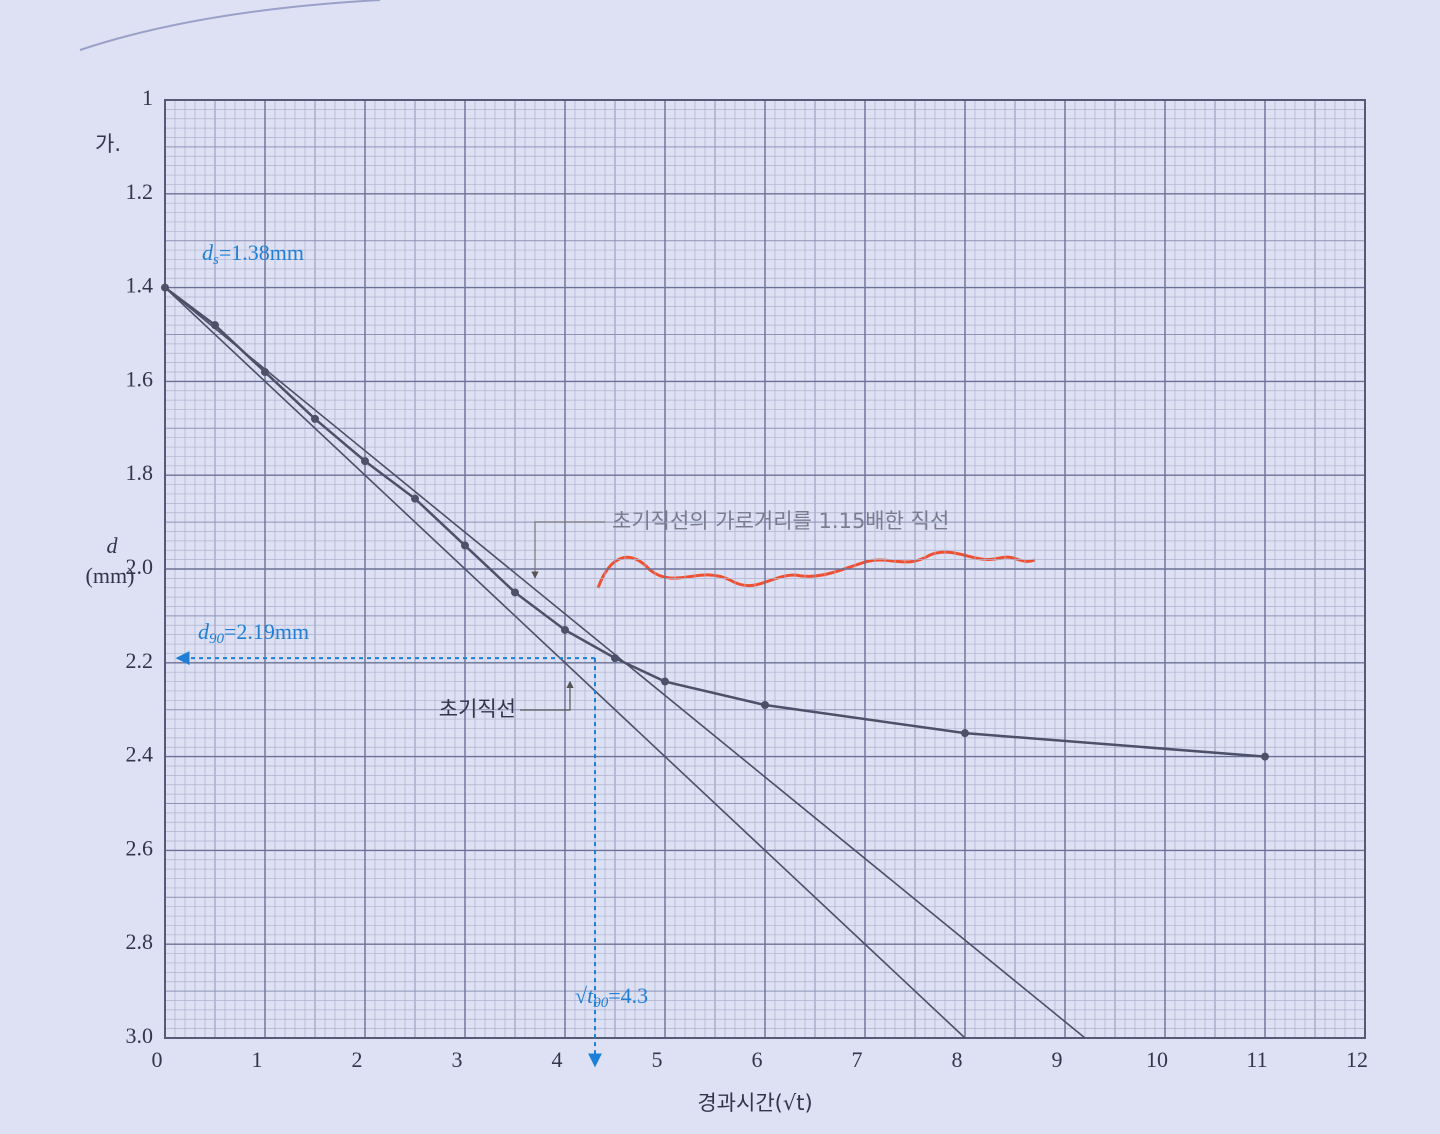 This screenshot has width=1440, height=1134. What do you see at coordinates (113, 545) in the screenshot?
I see `y-axis-symbol: d` at bounding box center [113, 545].